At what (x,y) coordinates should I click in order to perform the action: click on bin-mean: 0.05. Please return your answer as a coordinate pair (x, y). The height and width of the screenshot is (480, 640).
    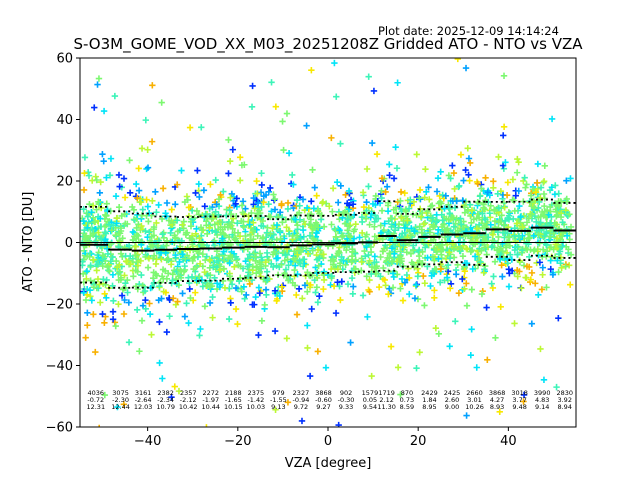
    Looking at the image, I should click on (370, 400).